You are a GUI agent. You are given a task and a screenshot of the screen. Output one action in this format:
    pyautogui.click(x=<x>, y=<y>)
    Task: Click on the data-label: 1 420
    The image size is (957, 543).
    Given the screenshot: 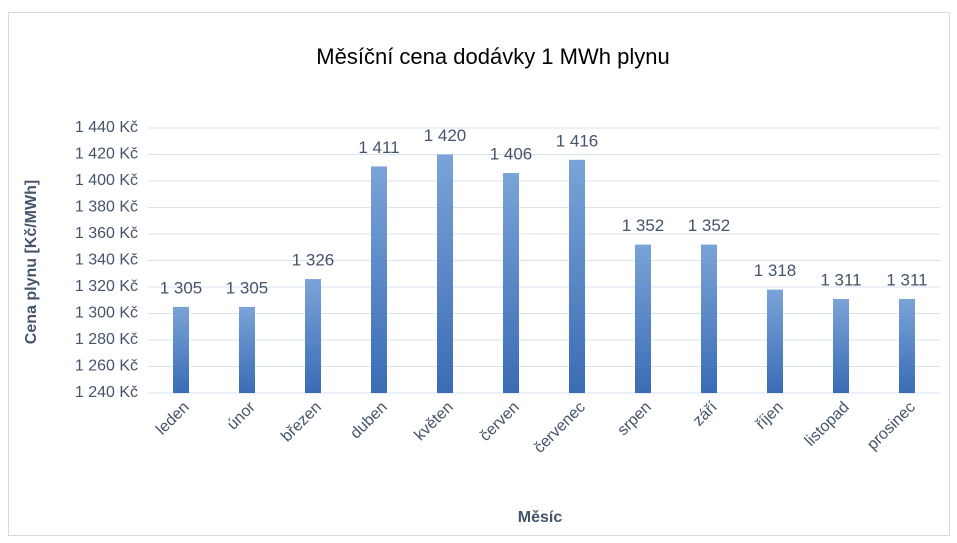 What is the action you would take?
    pyautogui.click(x=445, y=135)
    